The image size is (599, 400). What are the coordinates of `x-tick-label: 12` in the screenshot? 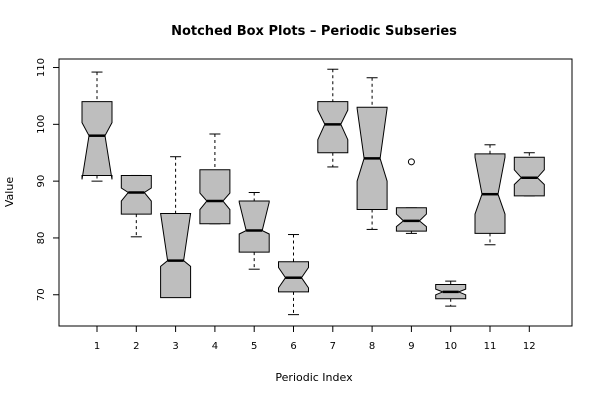 It's located at (529, 346).